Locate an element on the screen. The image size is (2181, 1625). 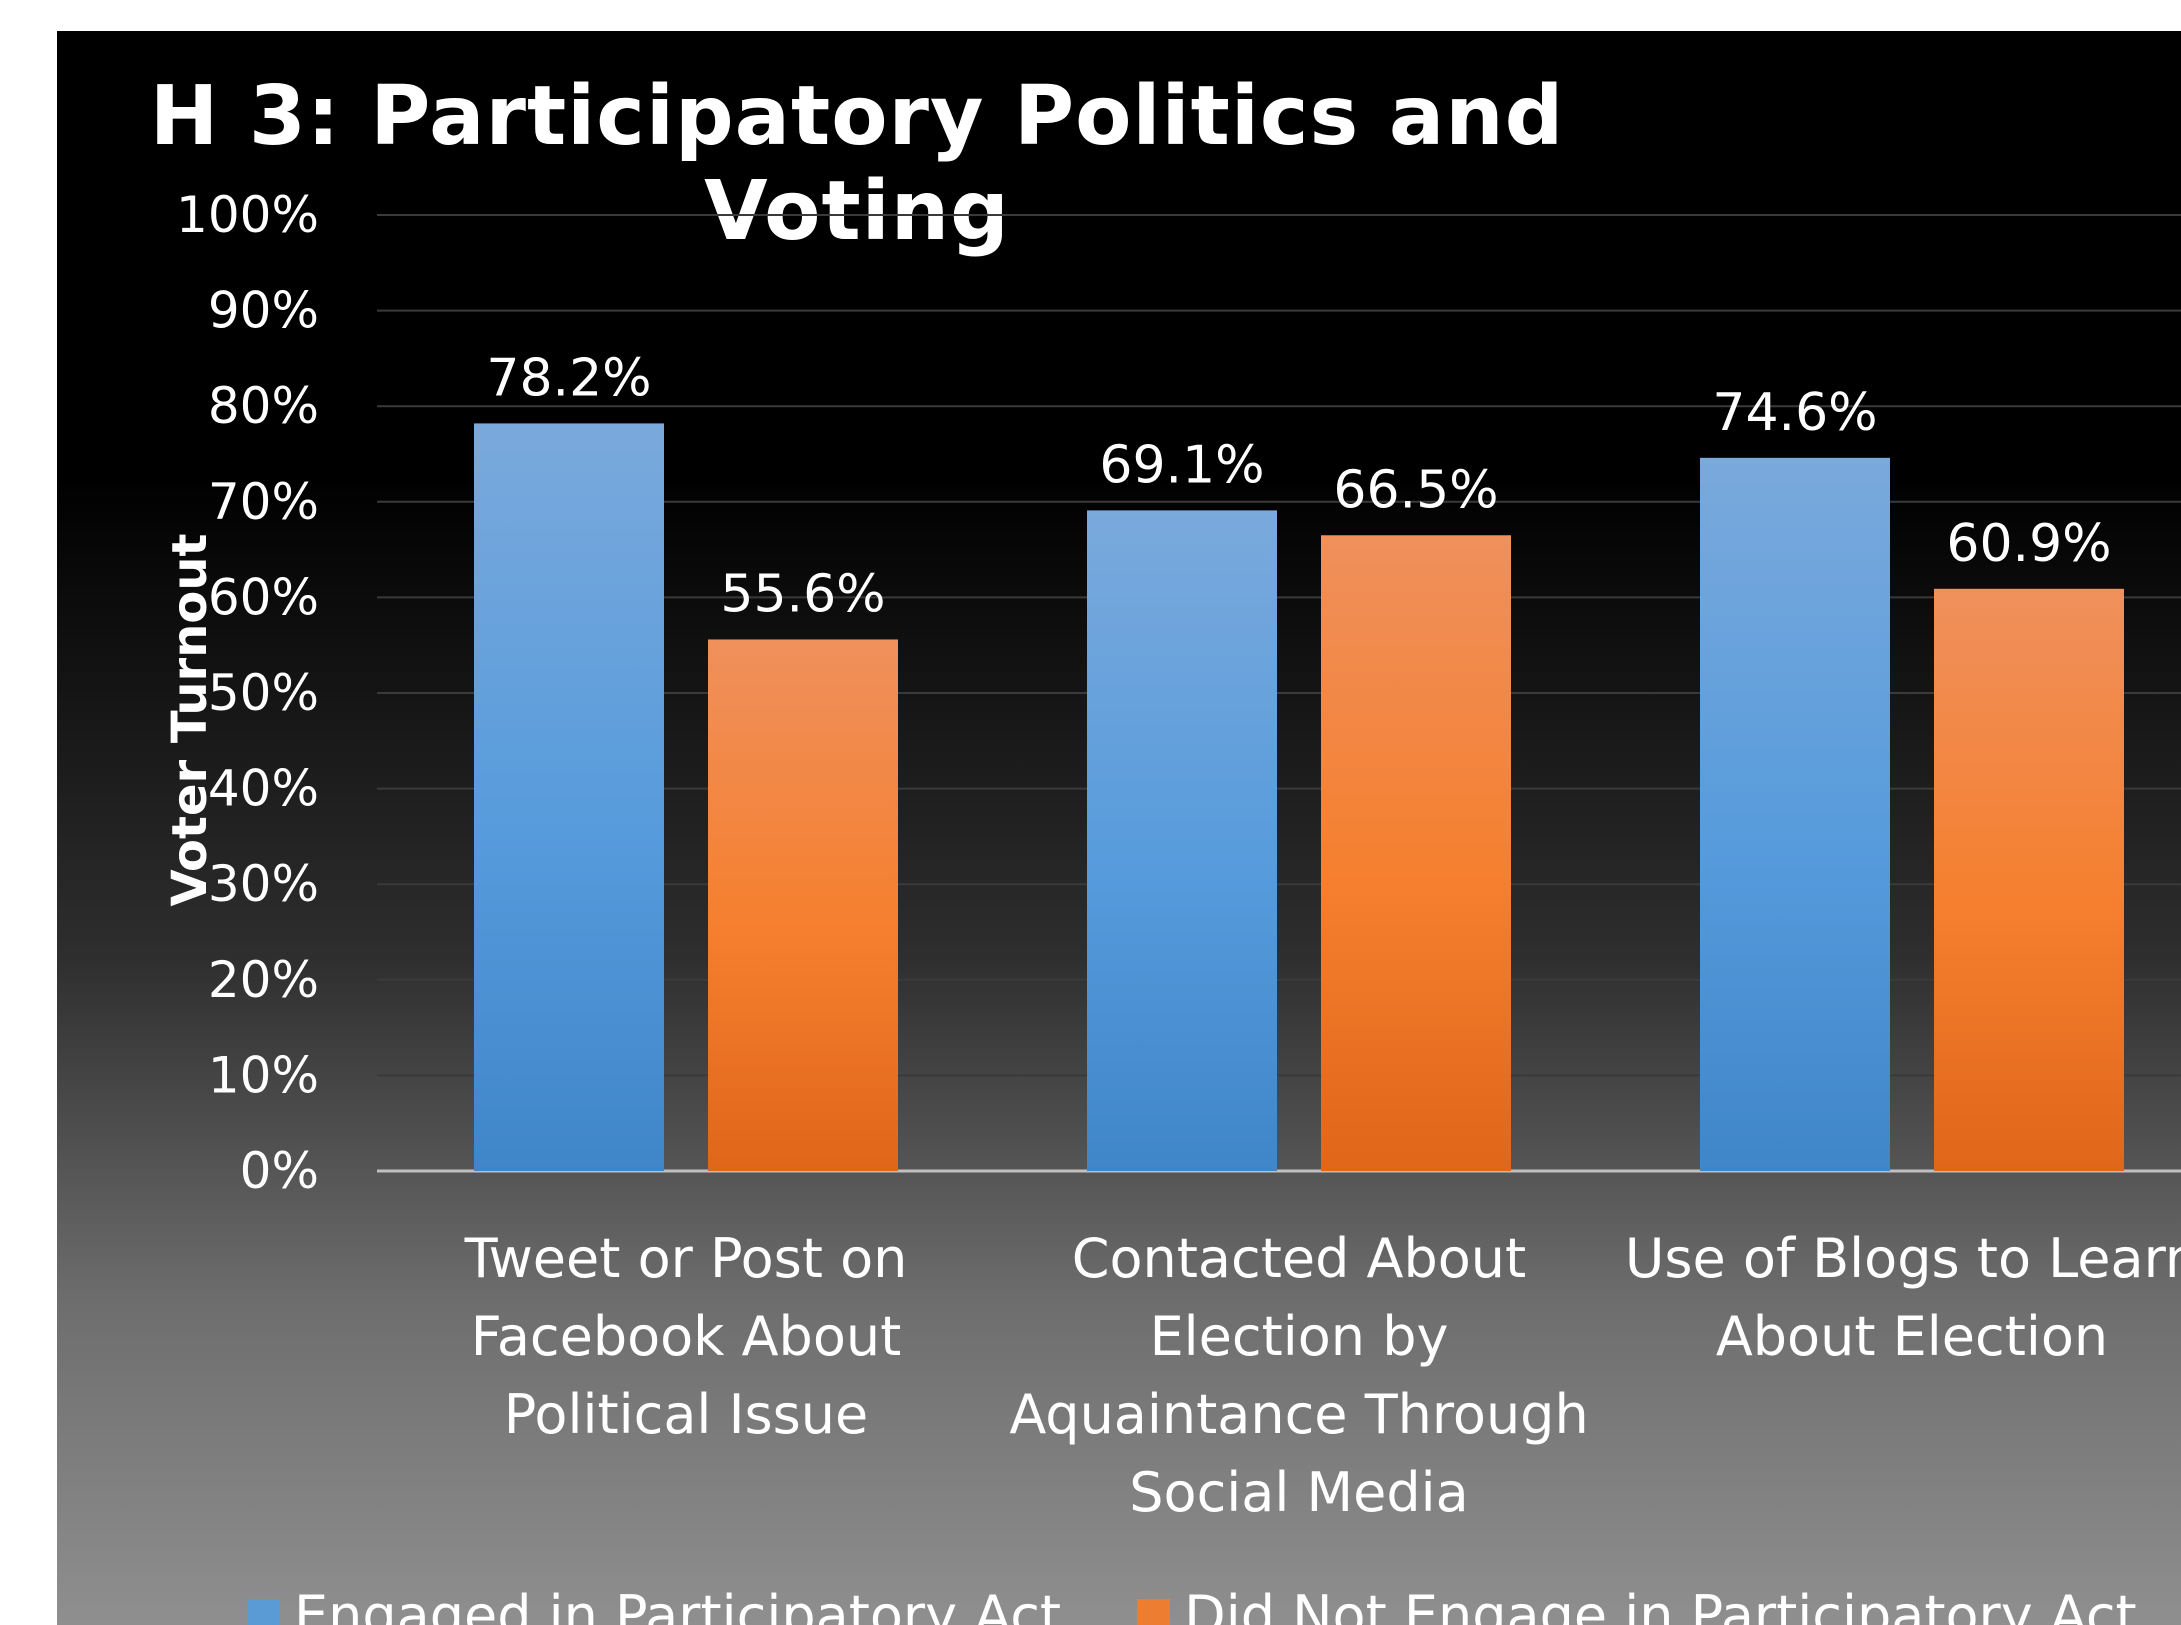
y-tick-label: 70% is located at coordinates (263, 502).